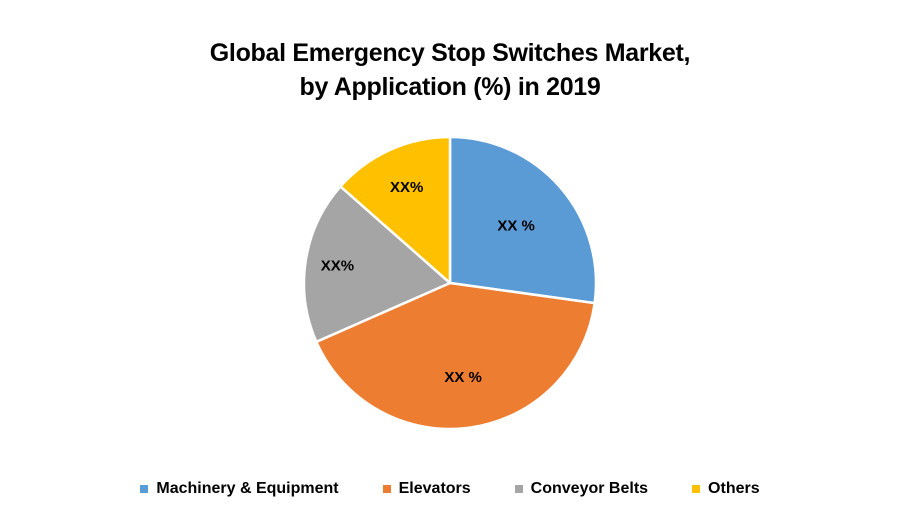  I want to click on legend-label: Conveyor Belts, so click(589, 488).